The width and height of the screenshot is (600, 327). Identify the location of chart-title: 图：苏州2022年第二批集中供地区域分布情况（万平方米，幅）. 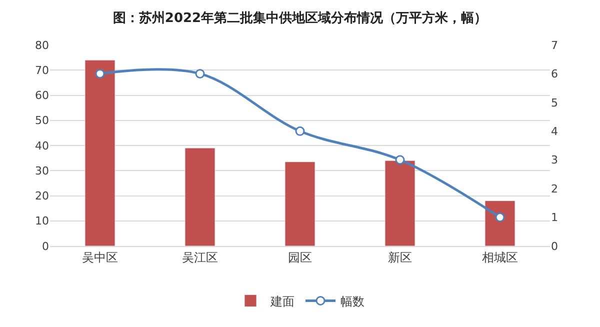
(300, 18).